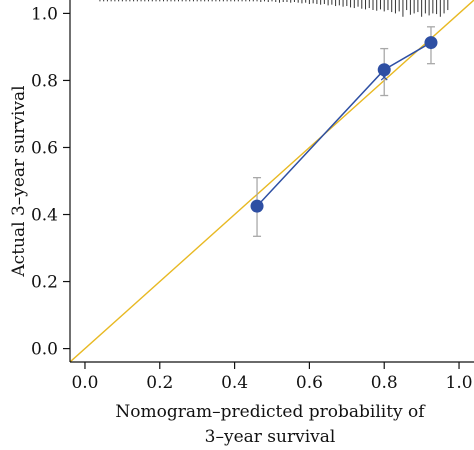 The width and height of the screenshot is (474, 450). What do you see at coordinates (270, 437) in the screenshot?
I see `x-axis-title-line-2: 3–year survival` at bounding box center [270, 437].